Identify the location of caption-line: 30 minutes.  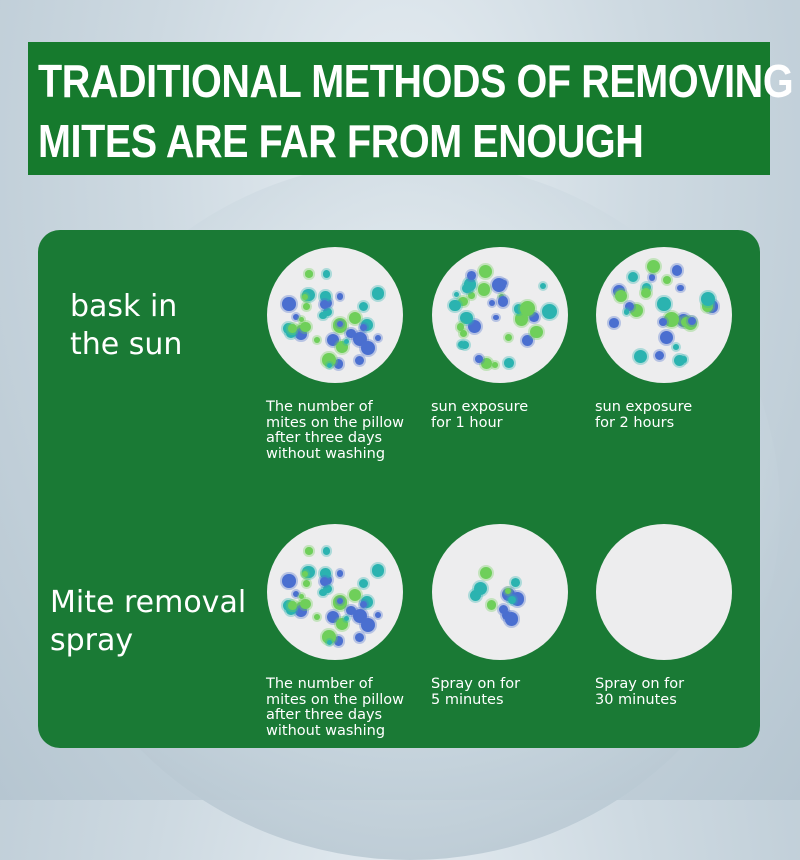
(636, 699).